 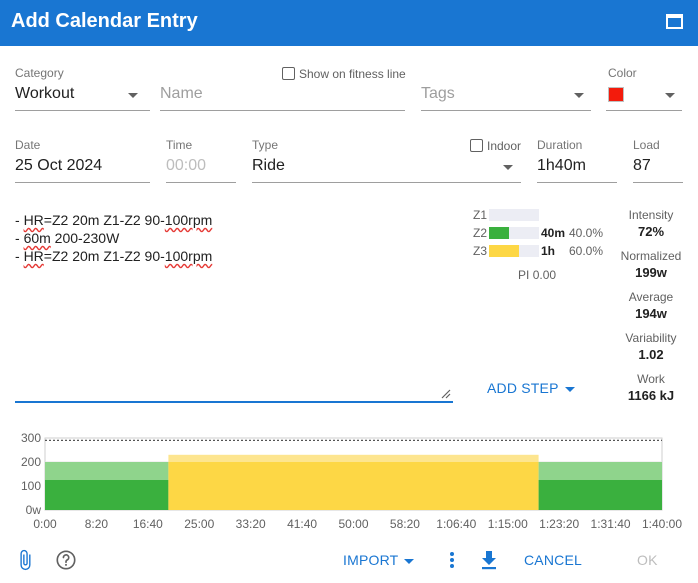 I want to click on import-button: IMPORT, so click(x=379, y=560).